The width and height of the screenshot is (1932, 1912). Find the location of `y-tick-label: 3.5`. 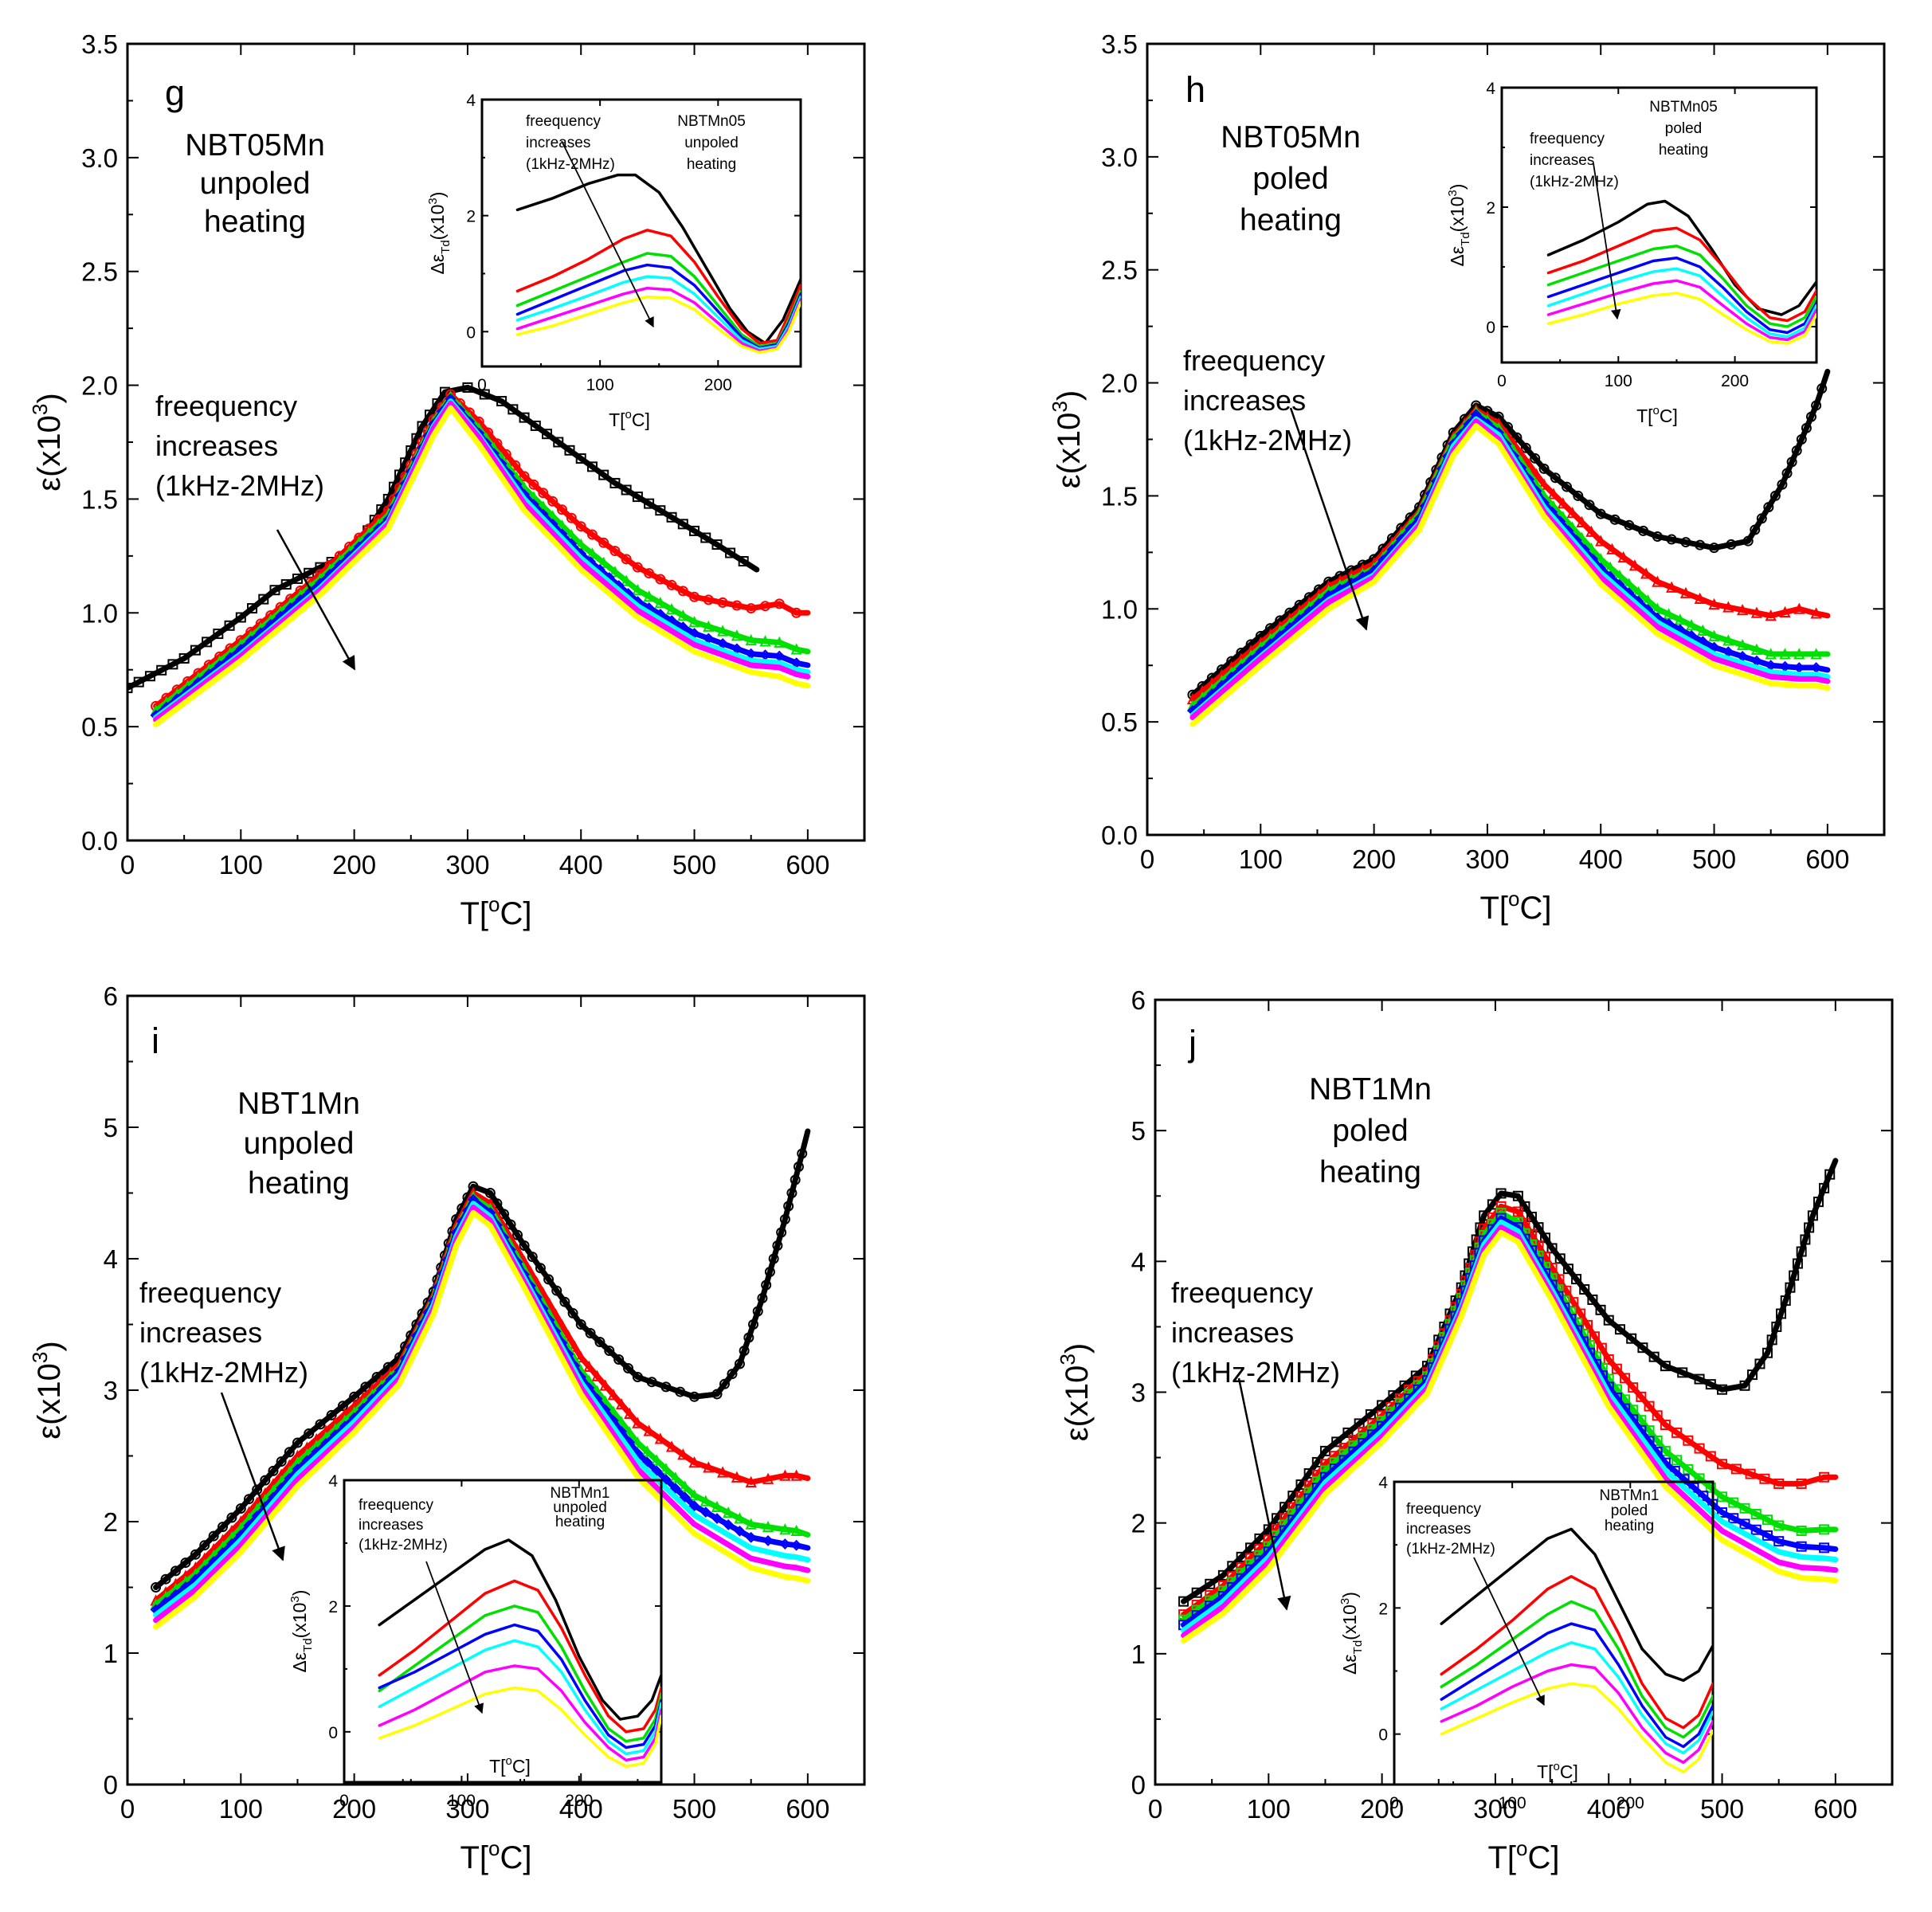

y-tick-label: 3.5 is located at coordinates (99, 44).